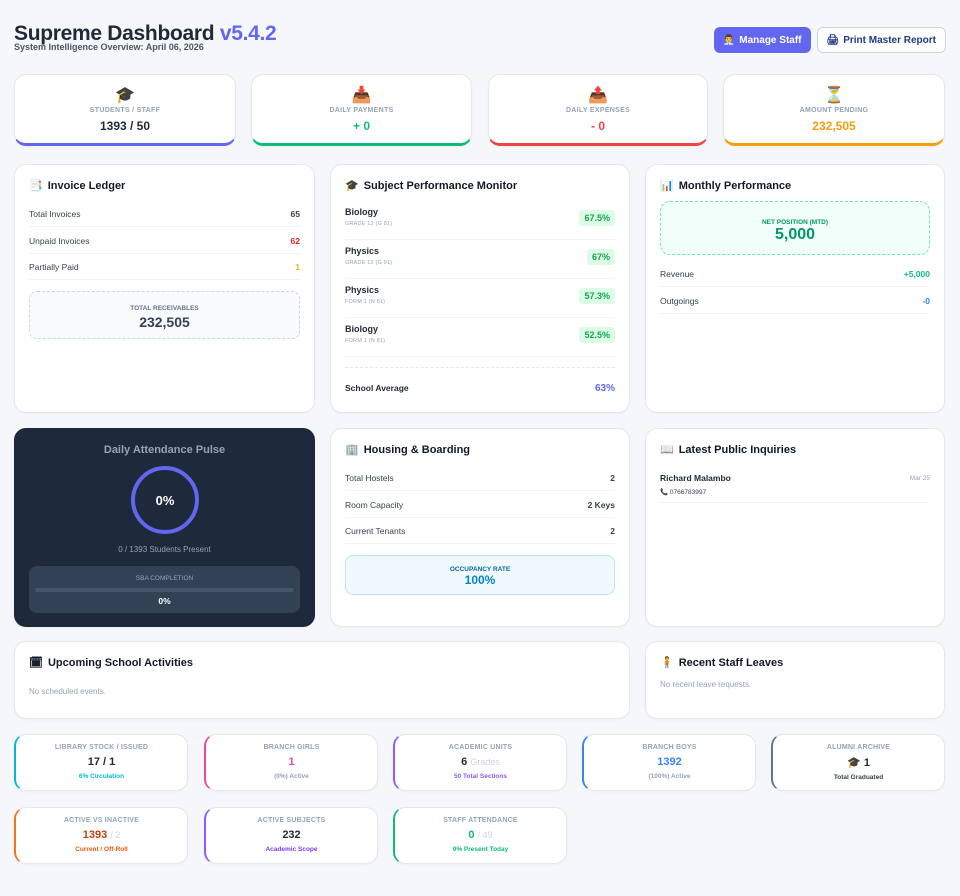 This screenshot has width=960, height=896. I want to click on mini-suffix: / 2, so click(115, 835).